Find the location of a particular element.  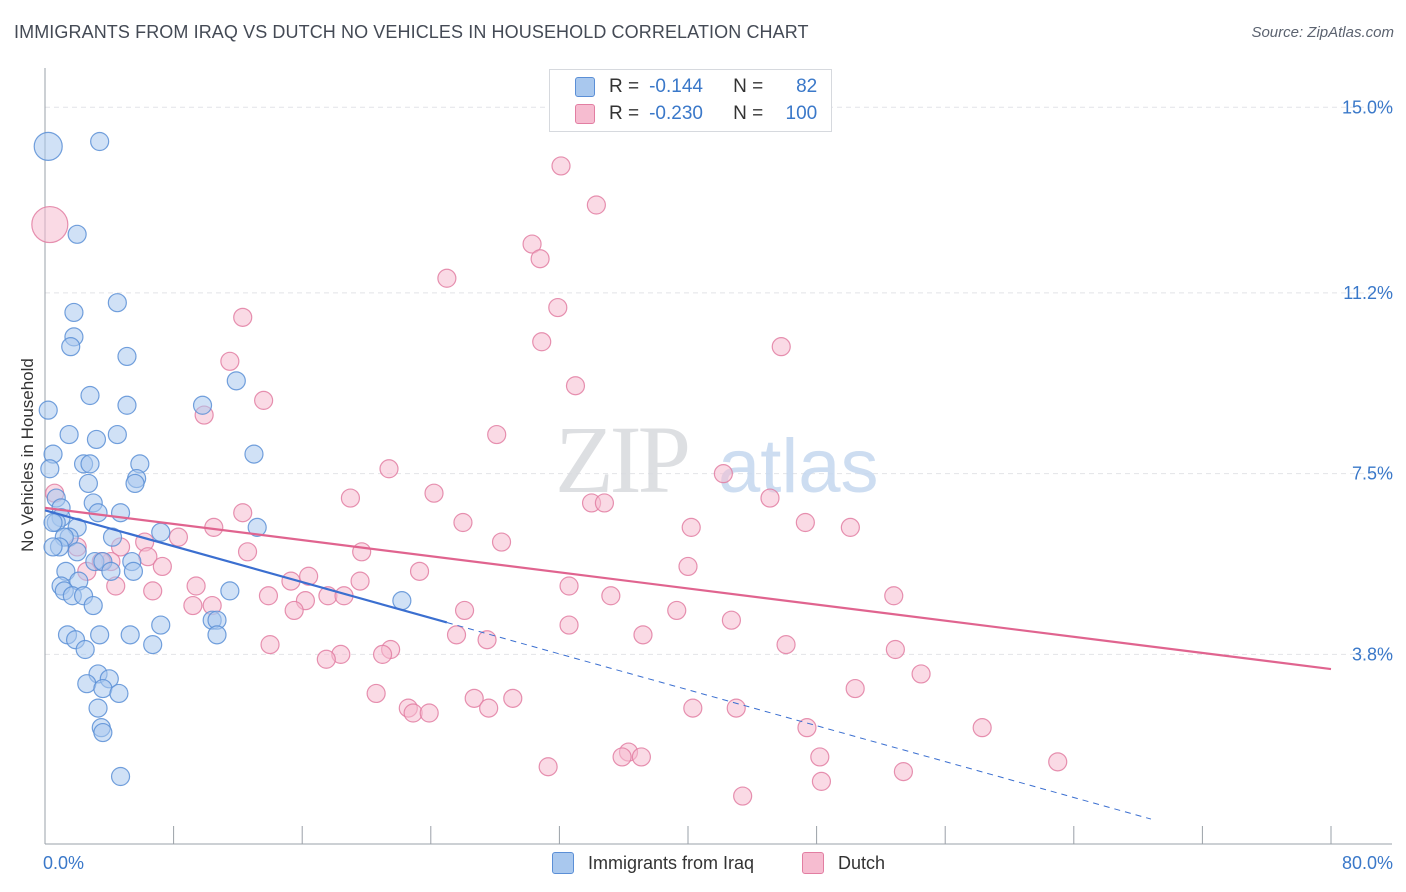

y-tick-label: 15.0% is located at coordinates (1367, 107).